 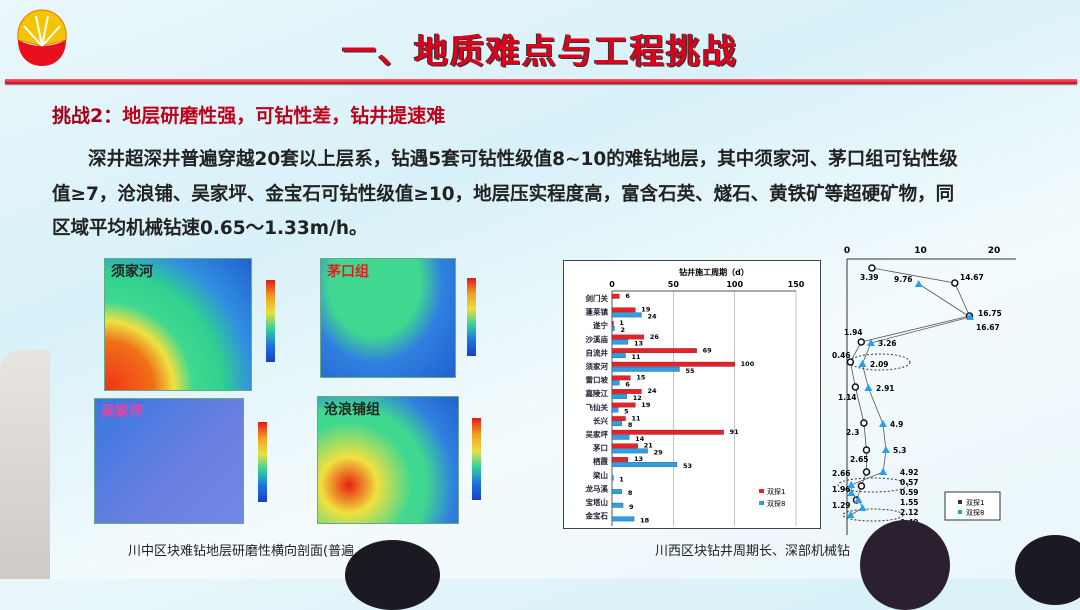 I want to click on data-label: 9, so click(x=631, y=507).